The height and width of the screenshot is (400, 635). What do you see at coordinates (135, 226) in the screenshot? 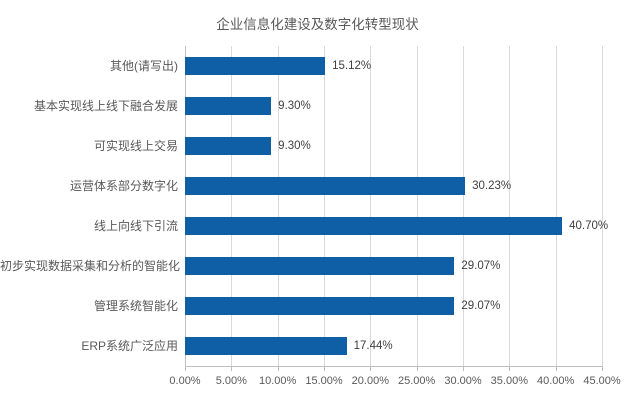
I see `category-label: 线上向线下引流` at bounding box center [135, 226].